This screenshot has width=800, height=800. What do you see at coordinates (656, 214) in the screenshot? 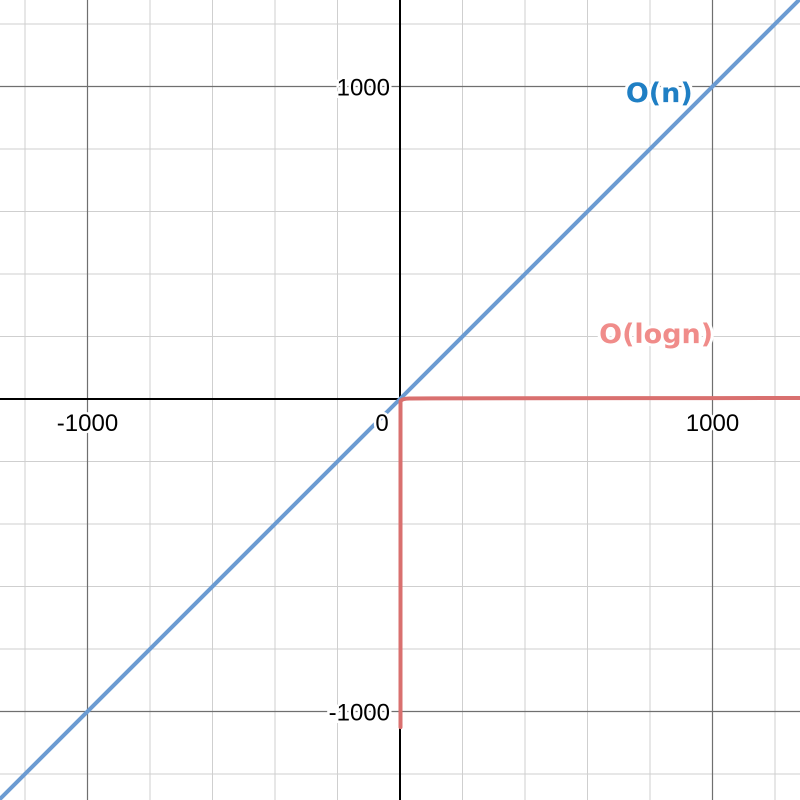
I see `series-labels: O(n) O(logn)` at bounding box center [656, 214].